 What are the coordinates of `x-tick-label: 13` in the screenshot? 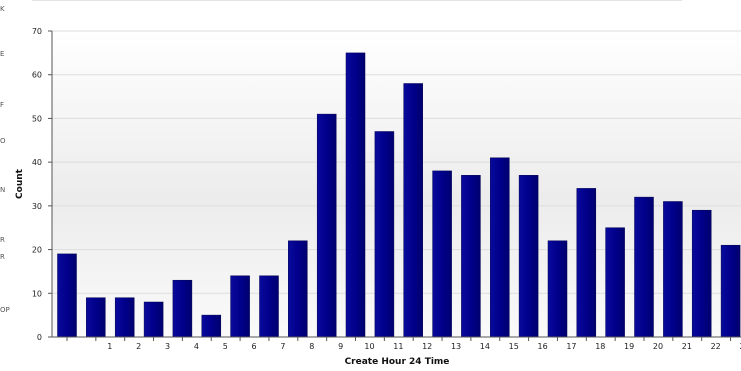 It's located at (456, 346).